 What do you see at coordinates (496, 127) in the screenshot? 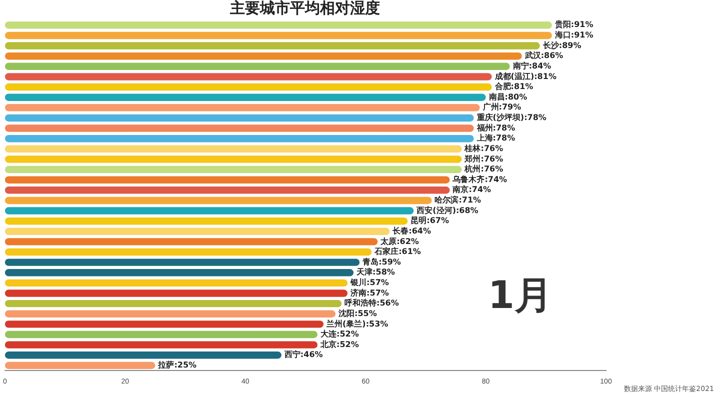
I see `data-label: 福州:78%` at bounding box center [496, 127].